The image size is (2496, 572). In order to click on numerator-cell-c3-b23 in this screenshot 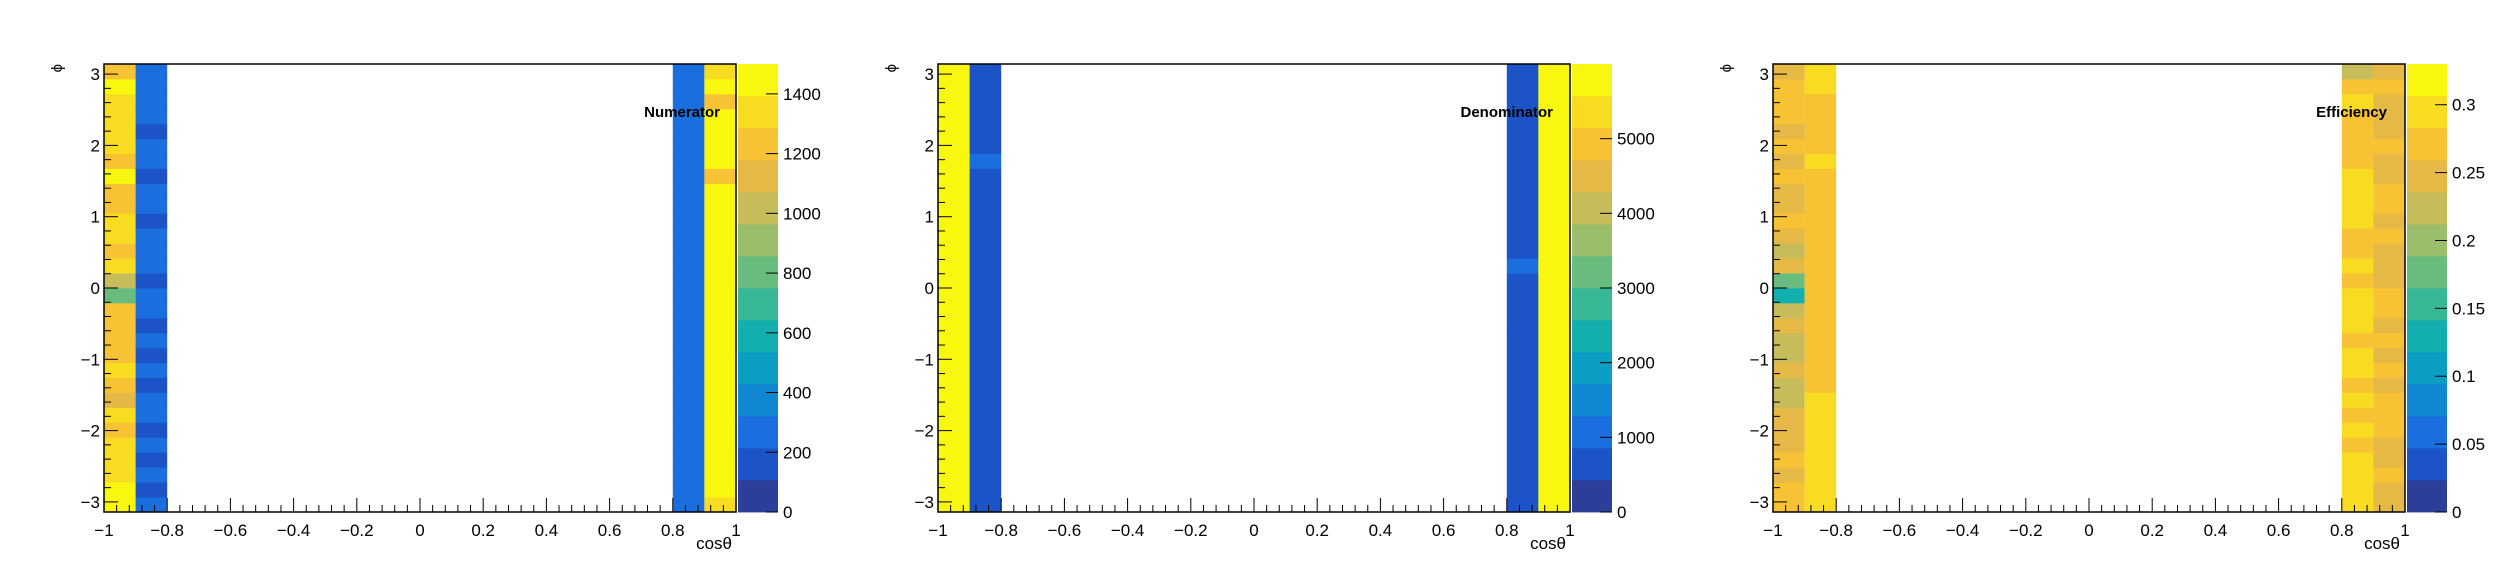, I will do `click(720, 161)`.